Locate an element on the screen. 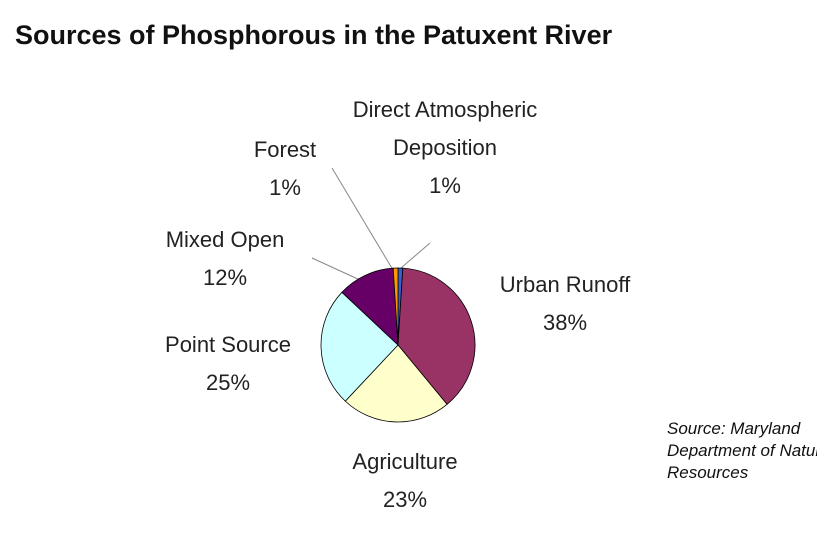  slice-value: 38% is located at coordinates (565, 322).